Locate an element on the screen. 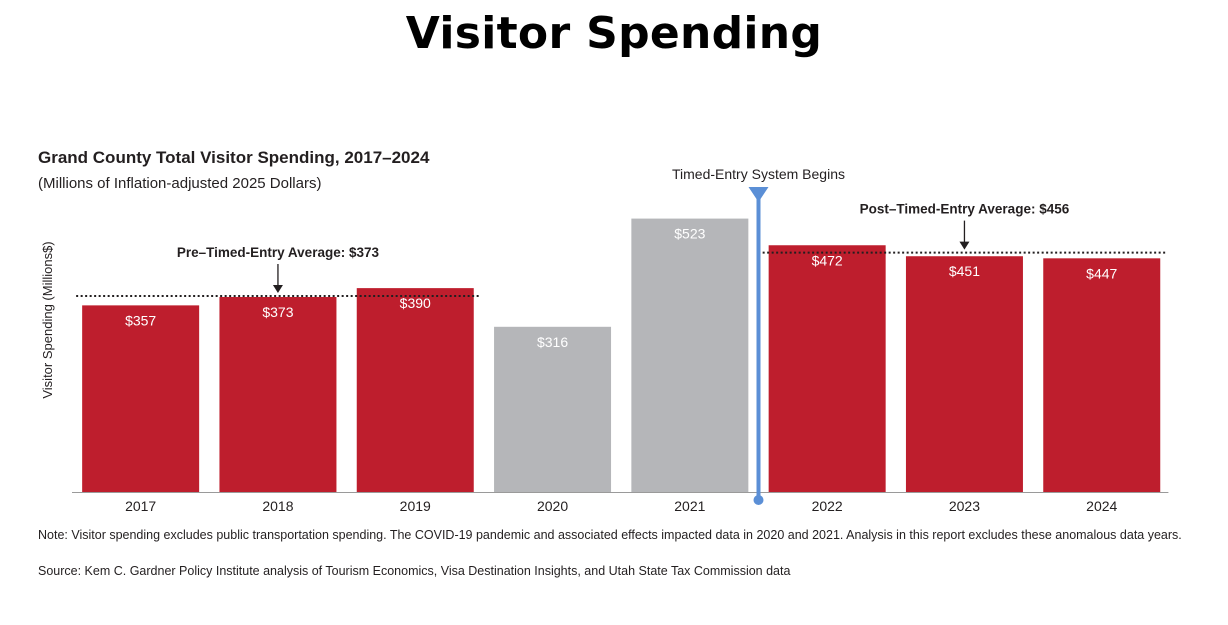  value-label-2021: $523 is located at coordinates (689, 234).